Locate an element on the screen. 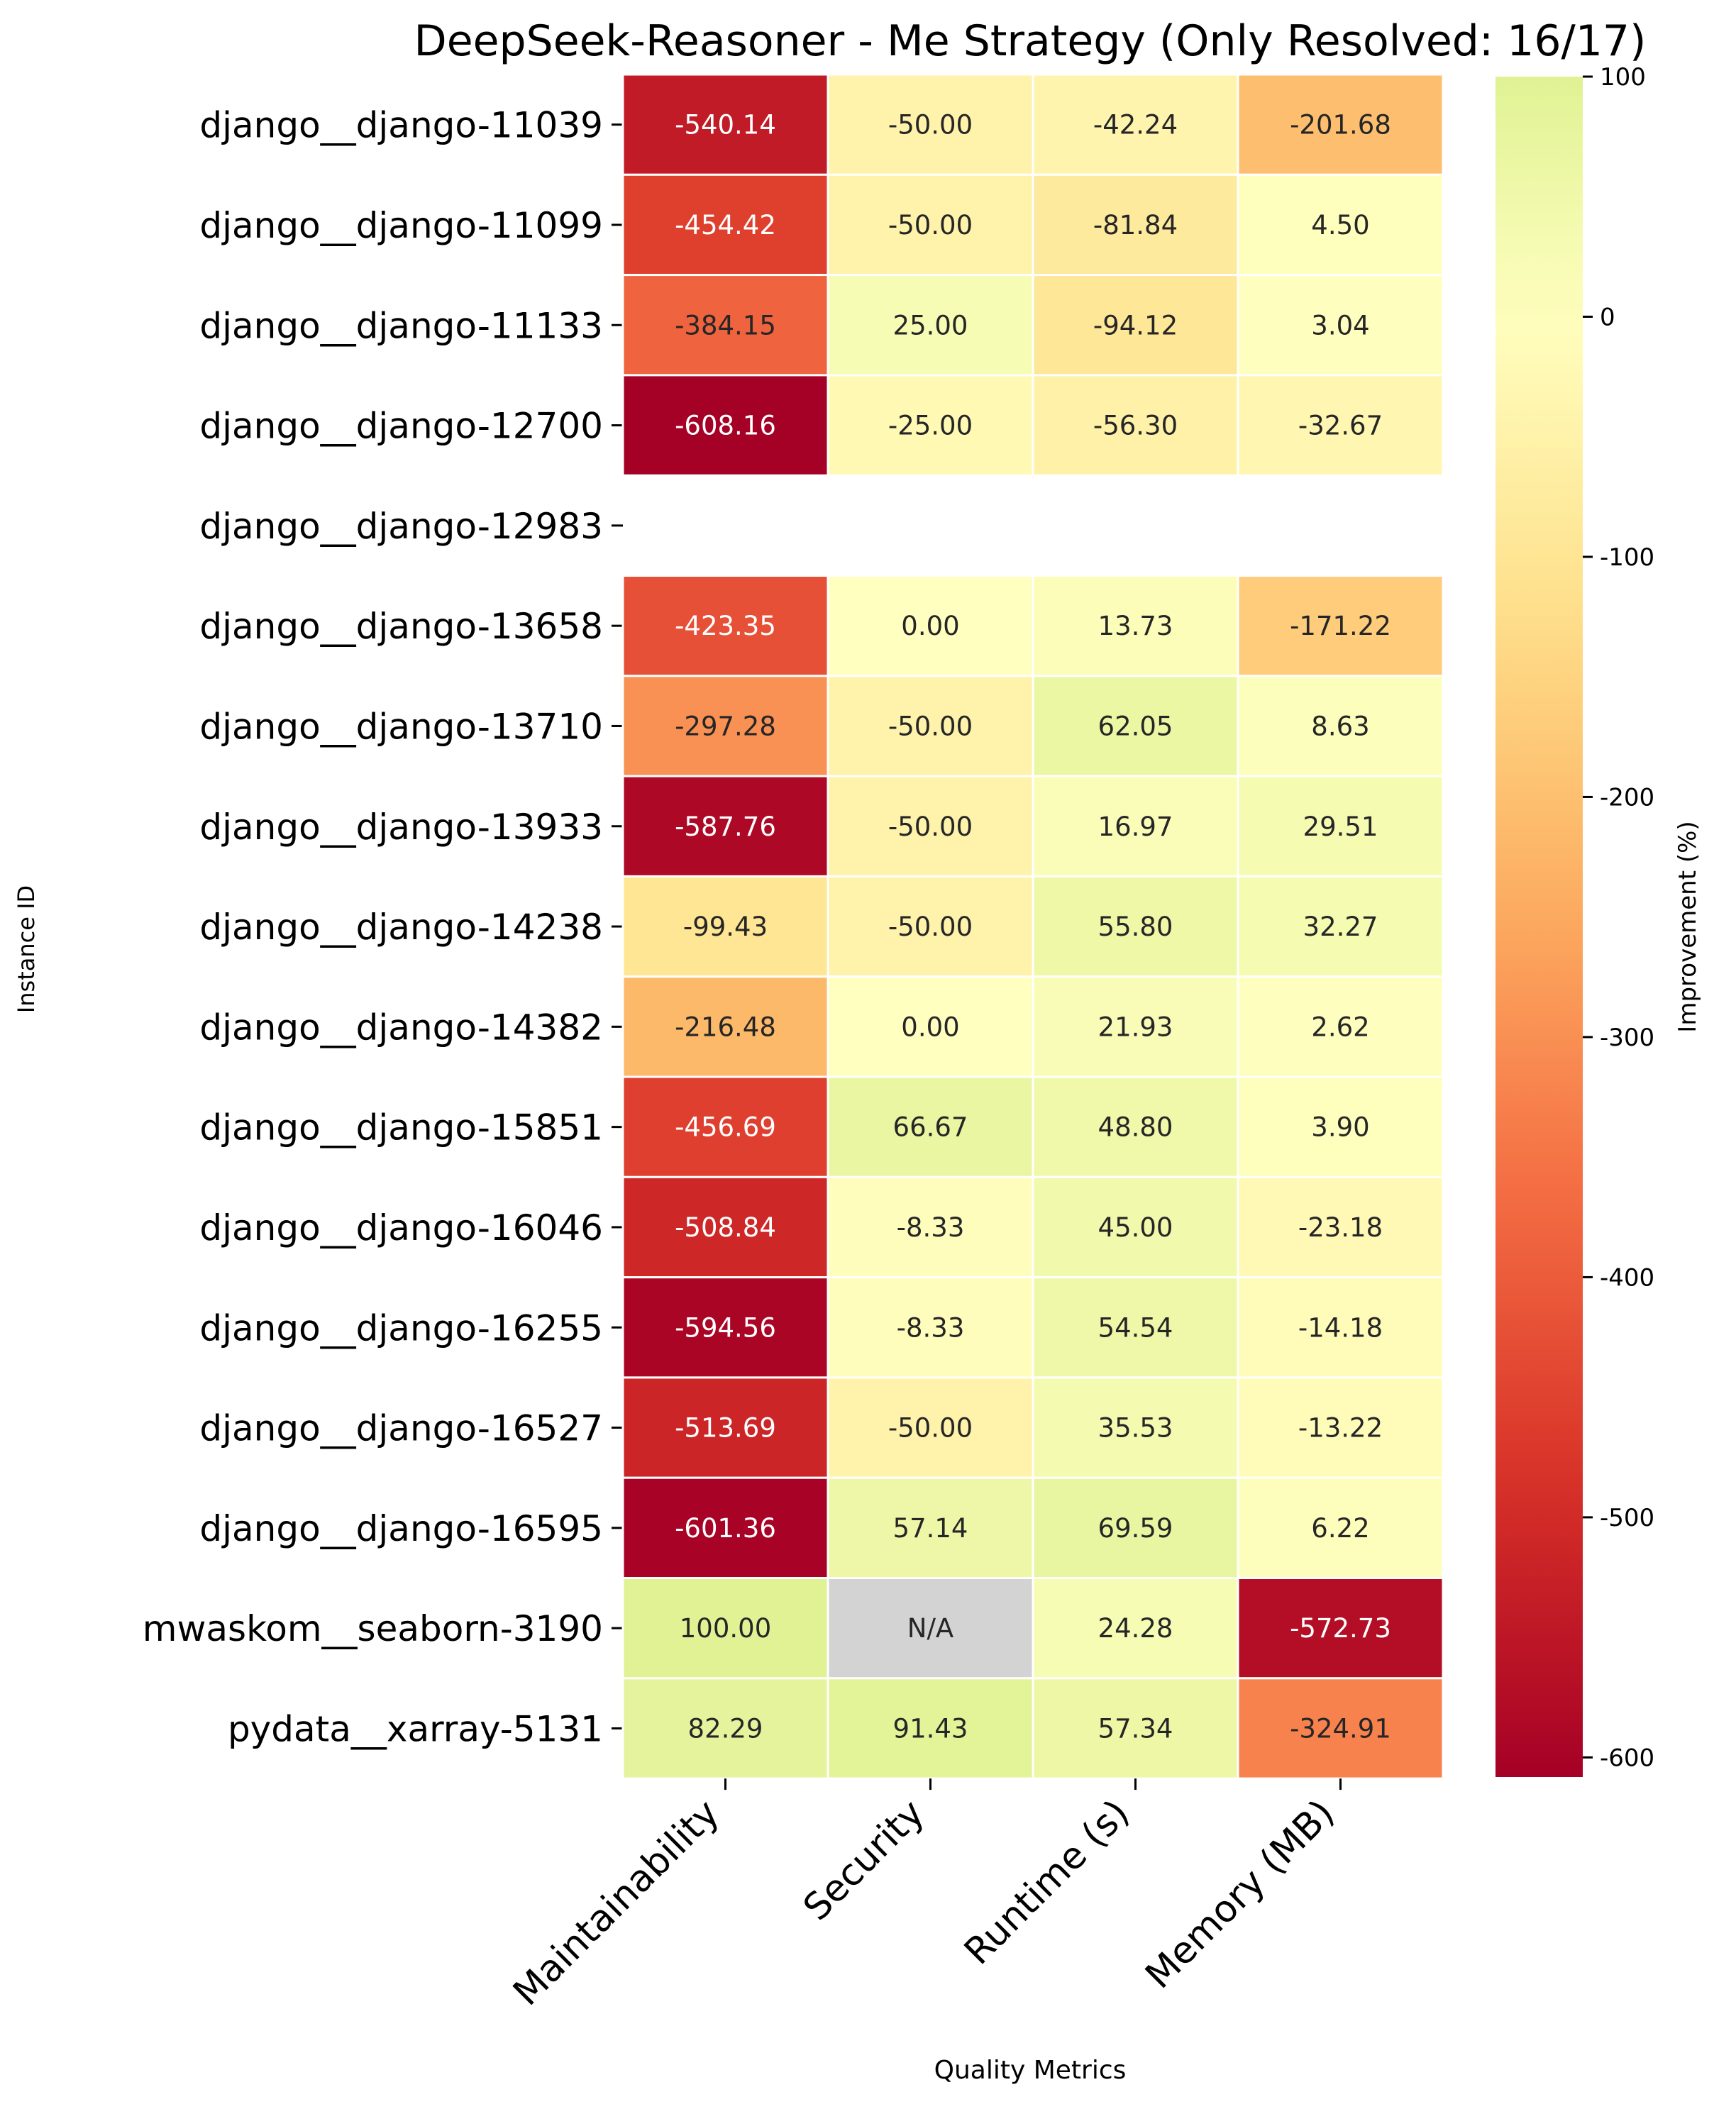  cell-value-label: 57.34 is located at coordinates (1135, 1728).